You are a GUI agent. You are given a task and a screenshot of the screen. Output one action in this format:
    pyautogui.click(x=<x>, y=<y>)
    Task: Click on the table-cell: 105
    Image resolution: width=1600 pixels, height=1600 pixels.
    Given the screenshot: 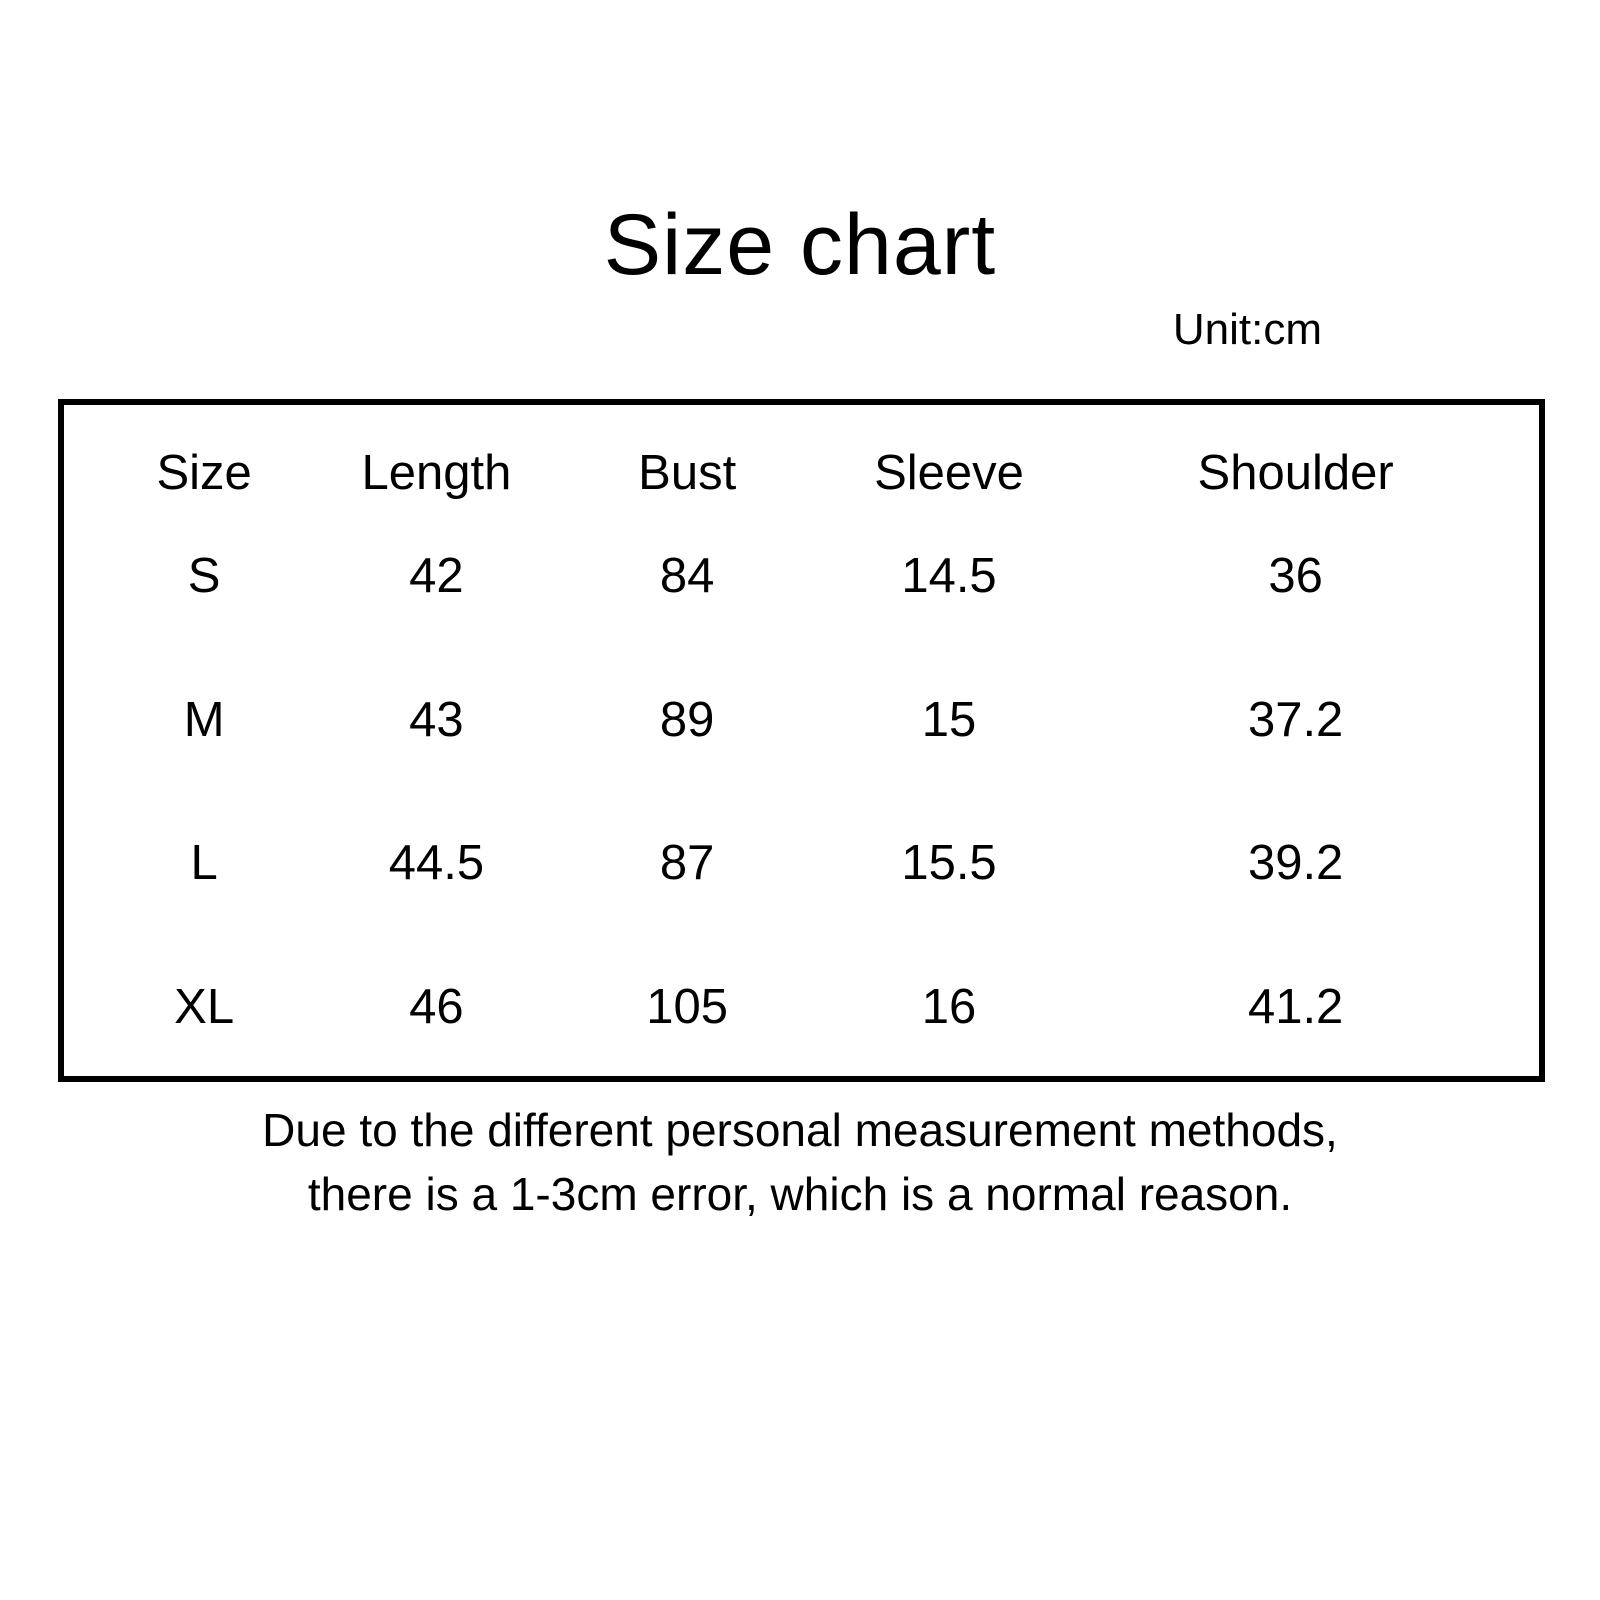 What is the action you would take?
    pyautogui.click(x=687, y=1007)
    